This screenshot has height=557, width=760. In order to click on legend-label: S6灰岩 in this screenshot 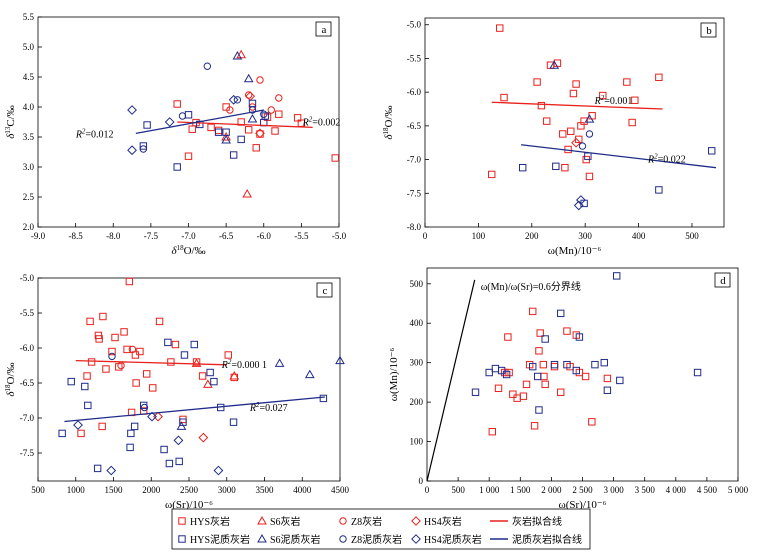, I will do `click(285, 521)`.